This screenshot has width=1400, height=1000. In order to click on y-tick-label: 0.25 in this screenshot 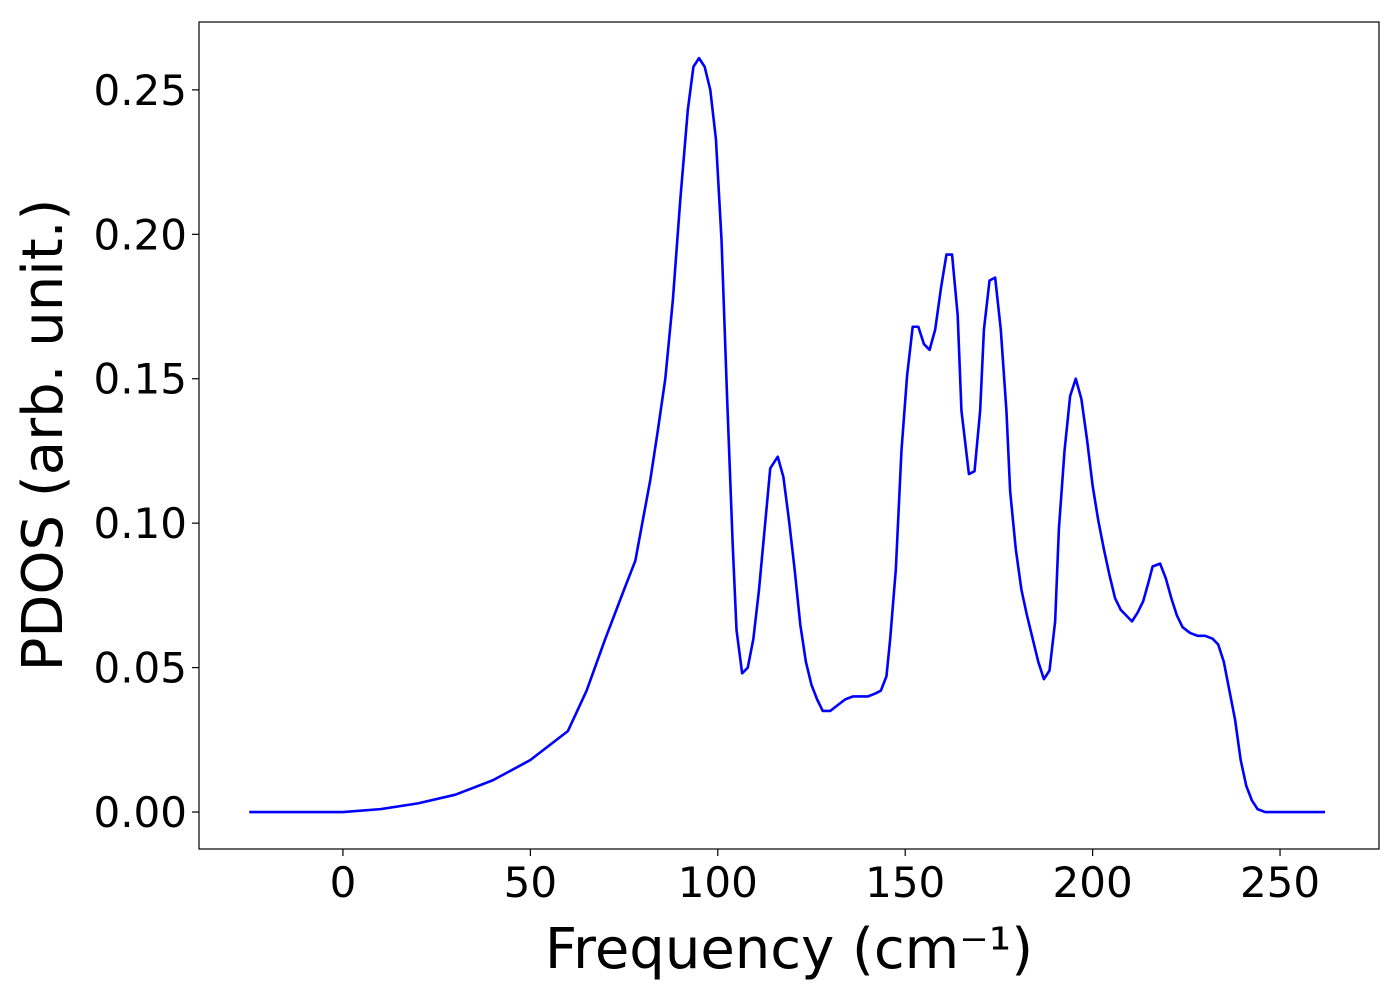, I will do `click(140, 90)`.